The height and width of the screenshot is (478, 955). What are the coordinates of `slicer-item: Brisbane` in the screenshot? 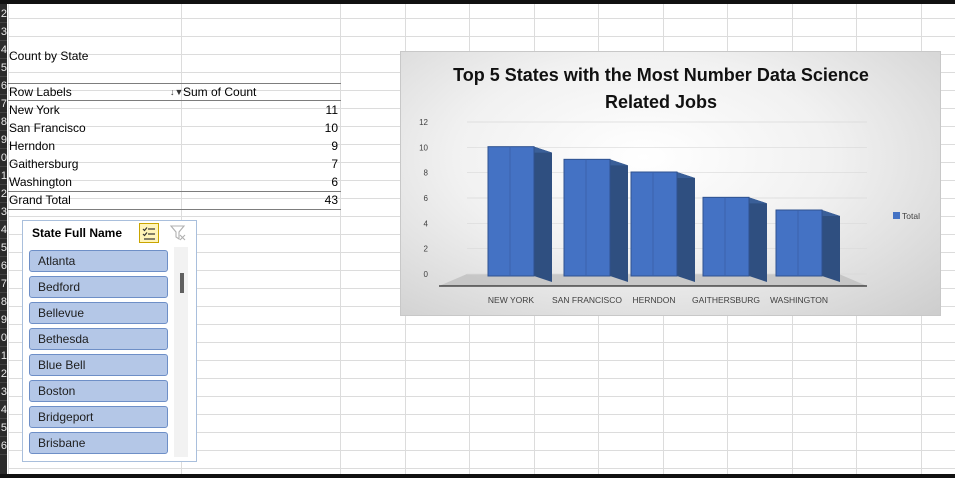 It's located at (98, 443).